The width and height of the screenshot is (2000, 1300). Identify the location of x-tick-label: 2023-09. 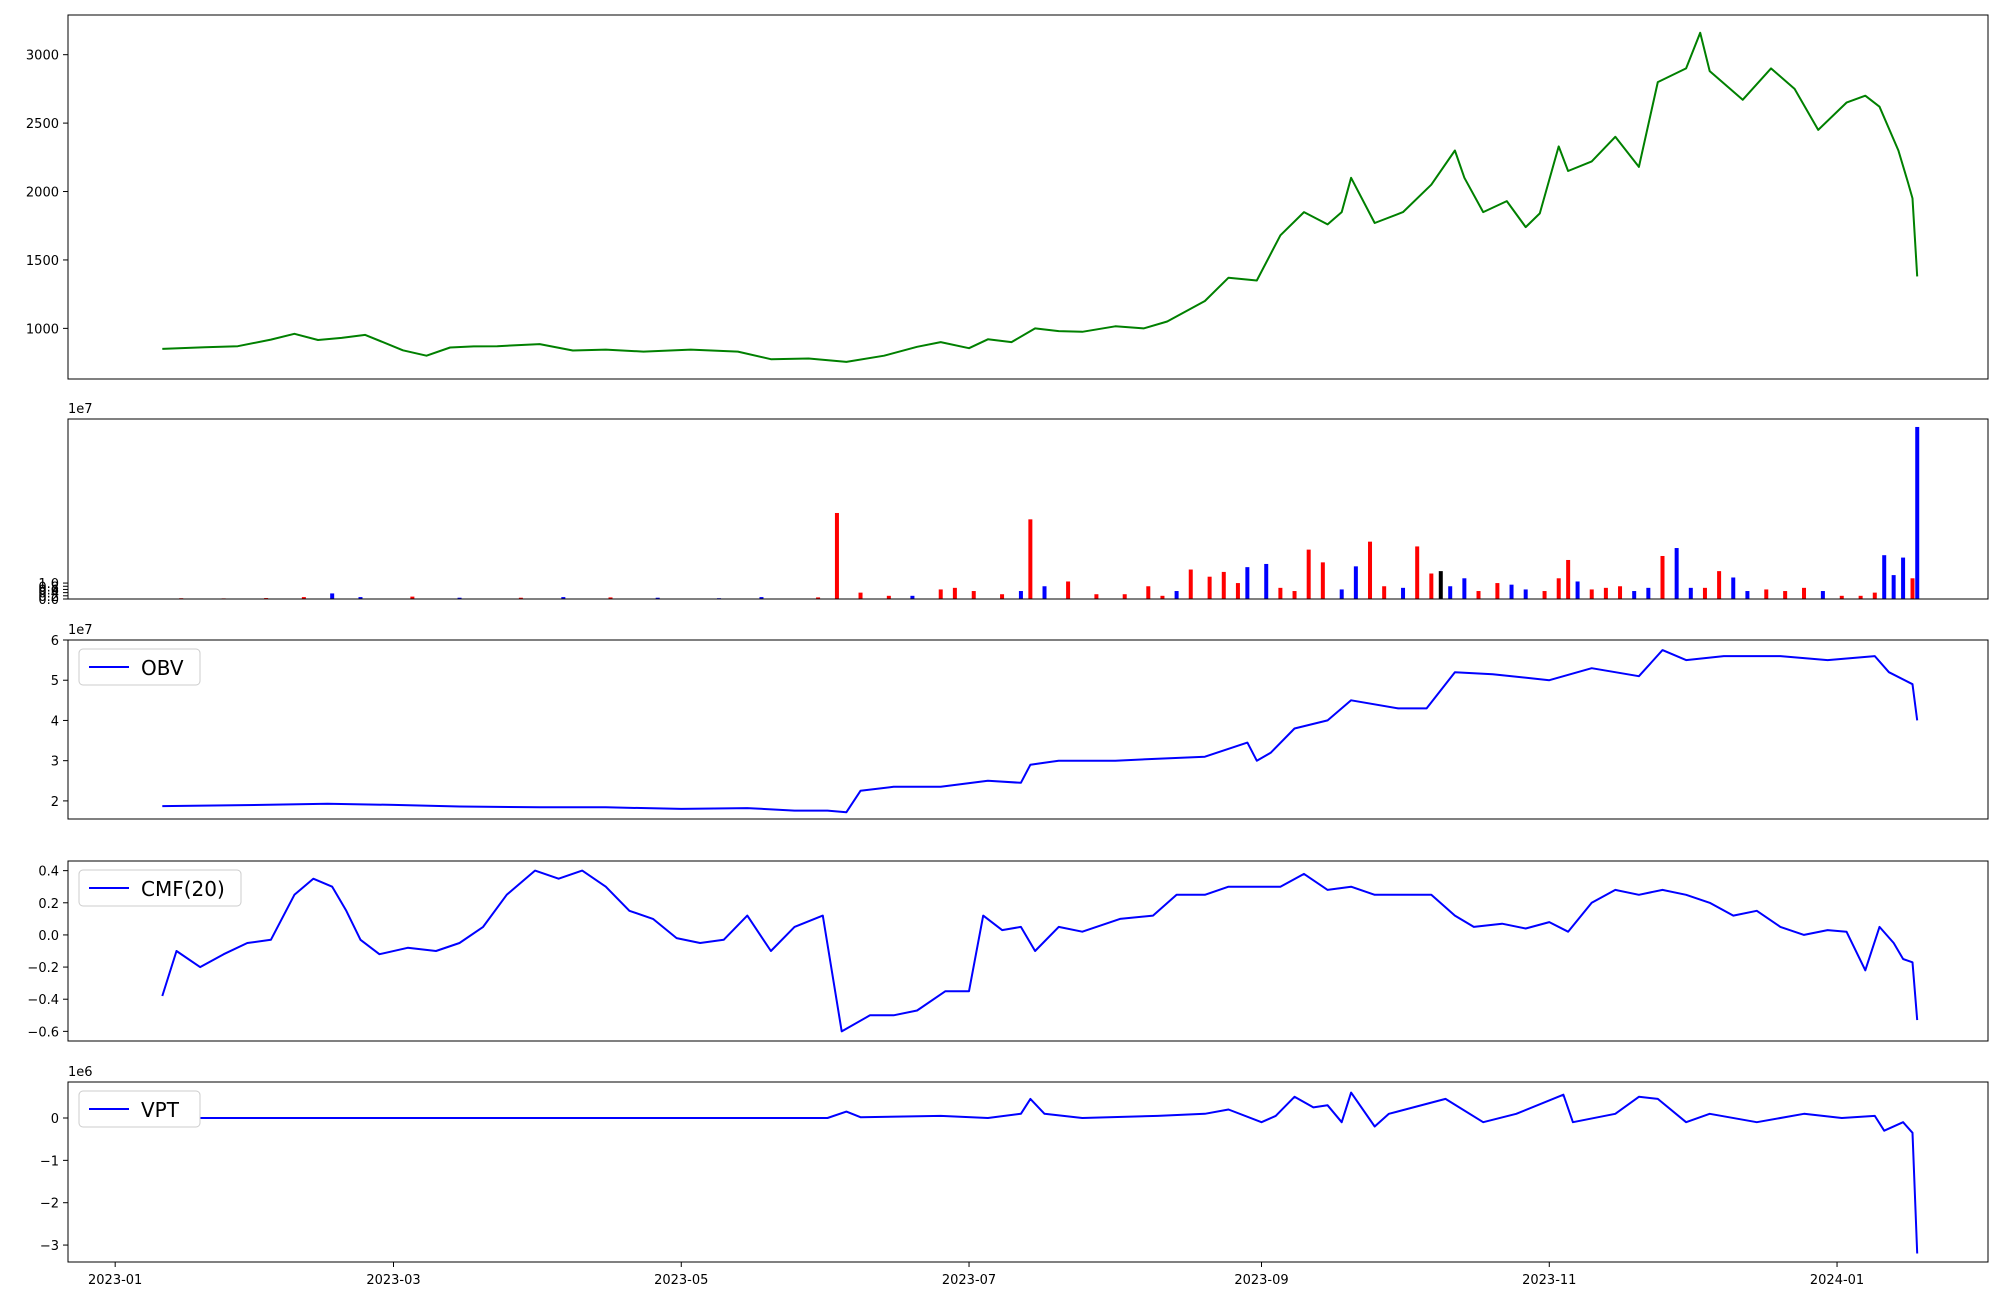
(1261, 1280).